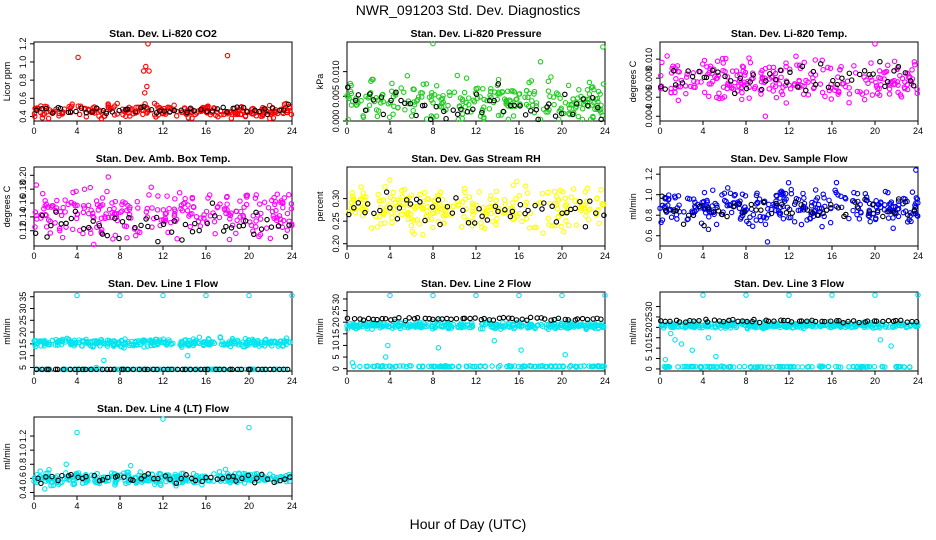  Describe the element at coordinates (789, 34) in the screenshot. I see `chart-title: Stan. Dev. Li-820 Temp.` at that location.